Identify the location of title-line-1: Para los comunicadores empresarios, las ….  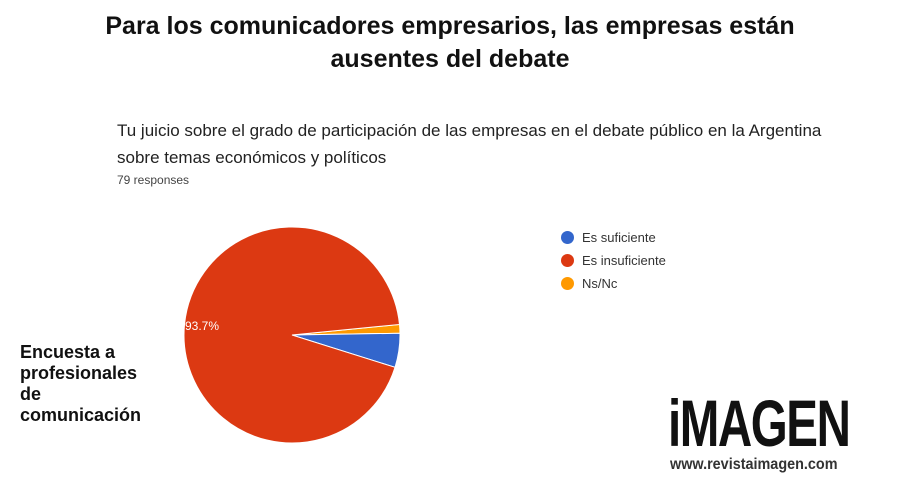
(450, 26).